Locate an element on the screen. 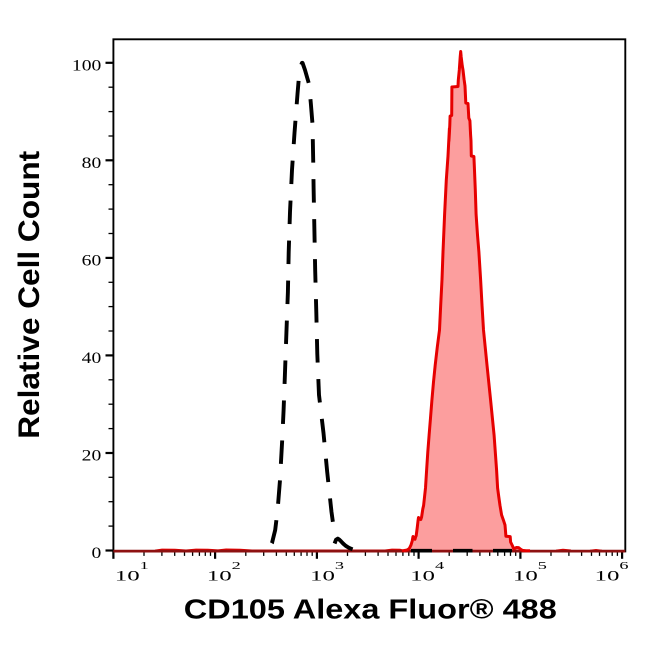  svg-text: 80 is located at coordinates (92, 163).